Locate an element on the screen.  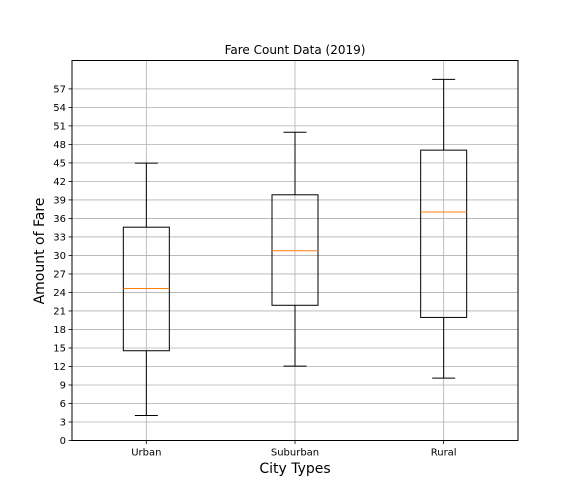
y-tick-label: 45 is located at coordinates (59, 163).